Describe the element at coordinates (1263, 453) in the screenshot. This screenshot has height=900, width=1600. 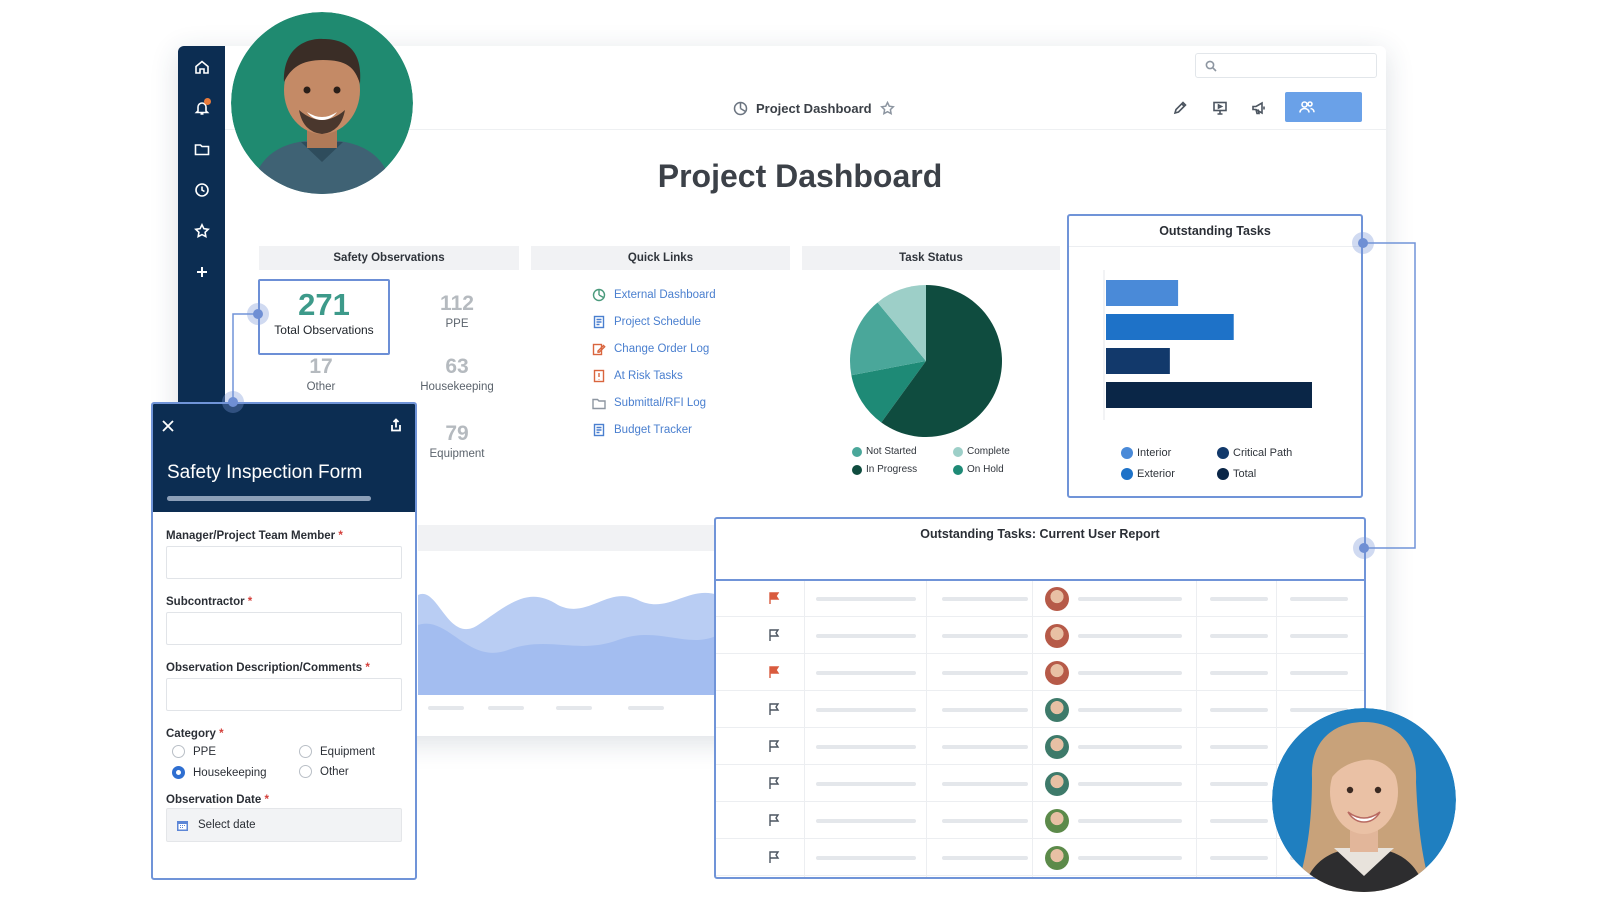
I see `legend-label: Critical Path` at that location.